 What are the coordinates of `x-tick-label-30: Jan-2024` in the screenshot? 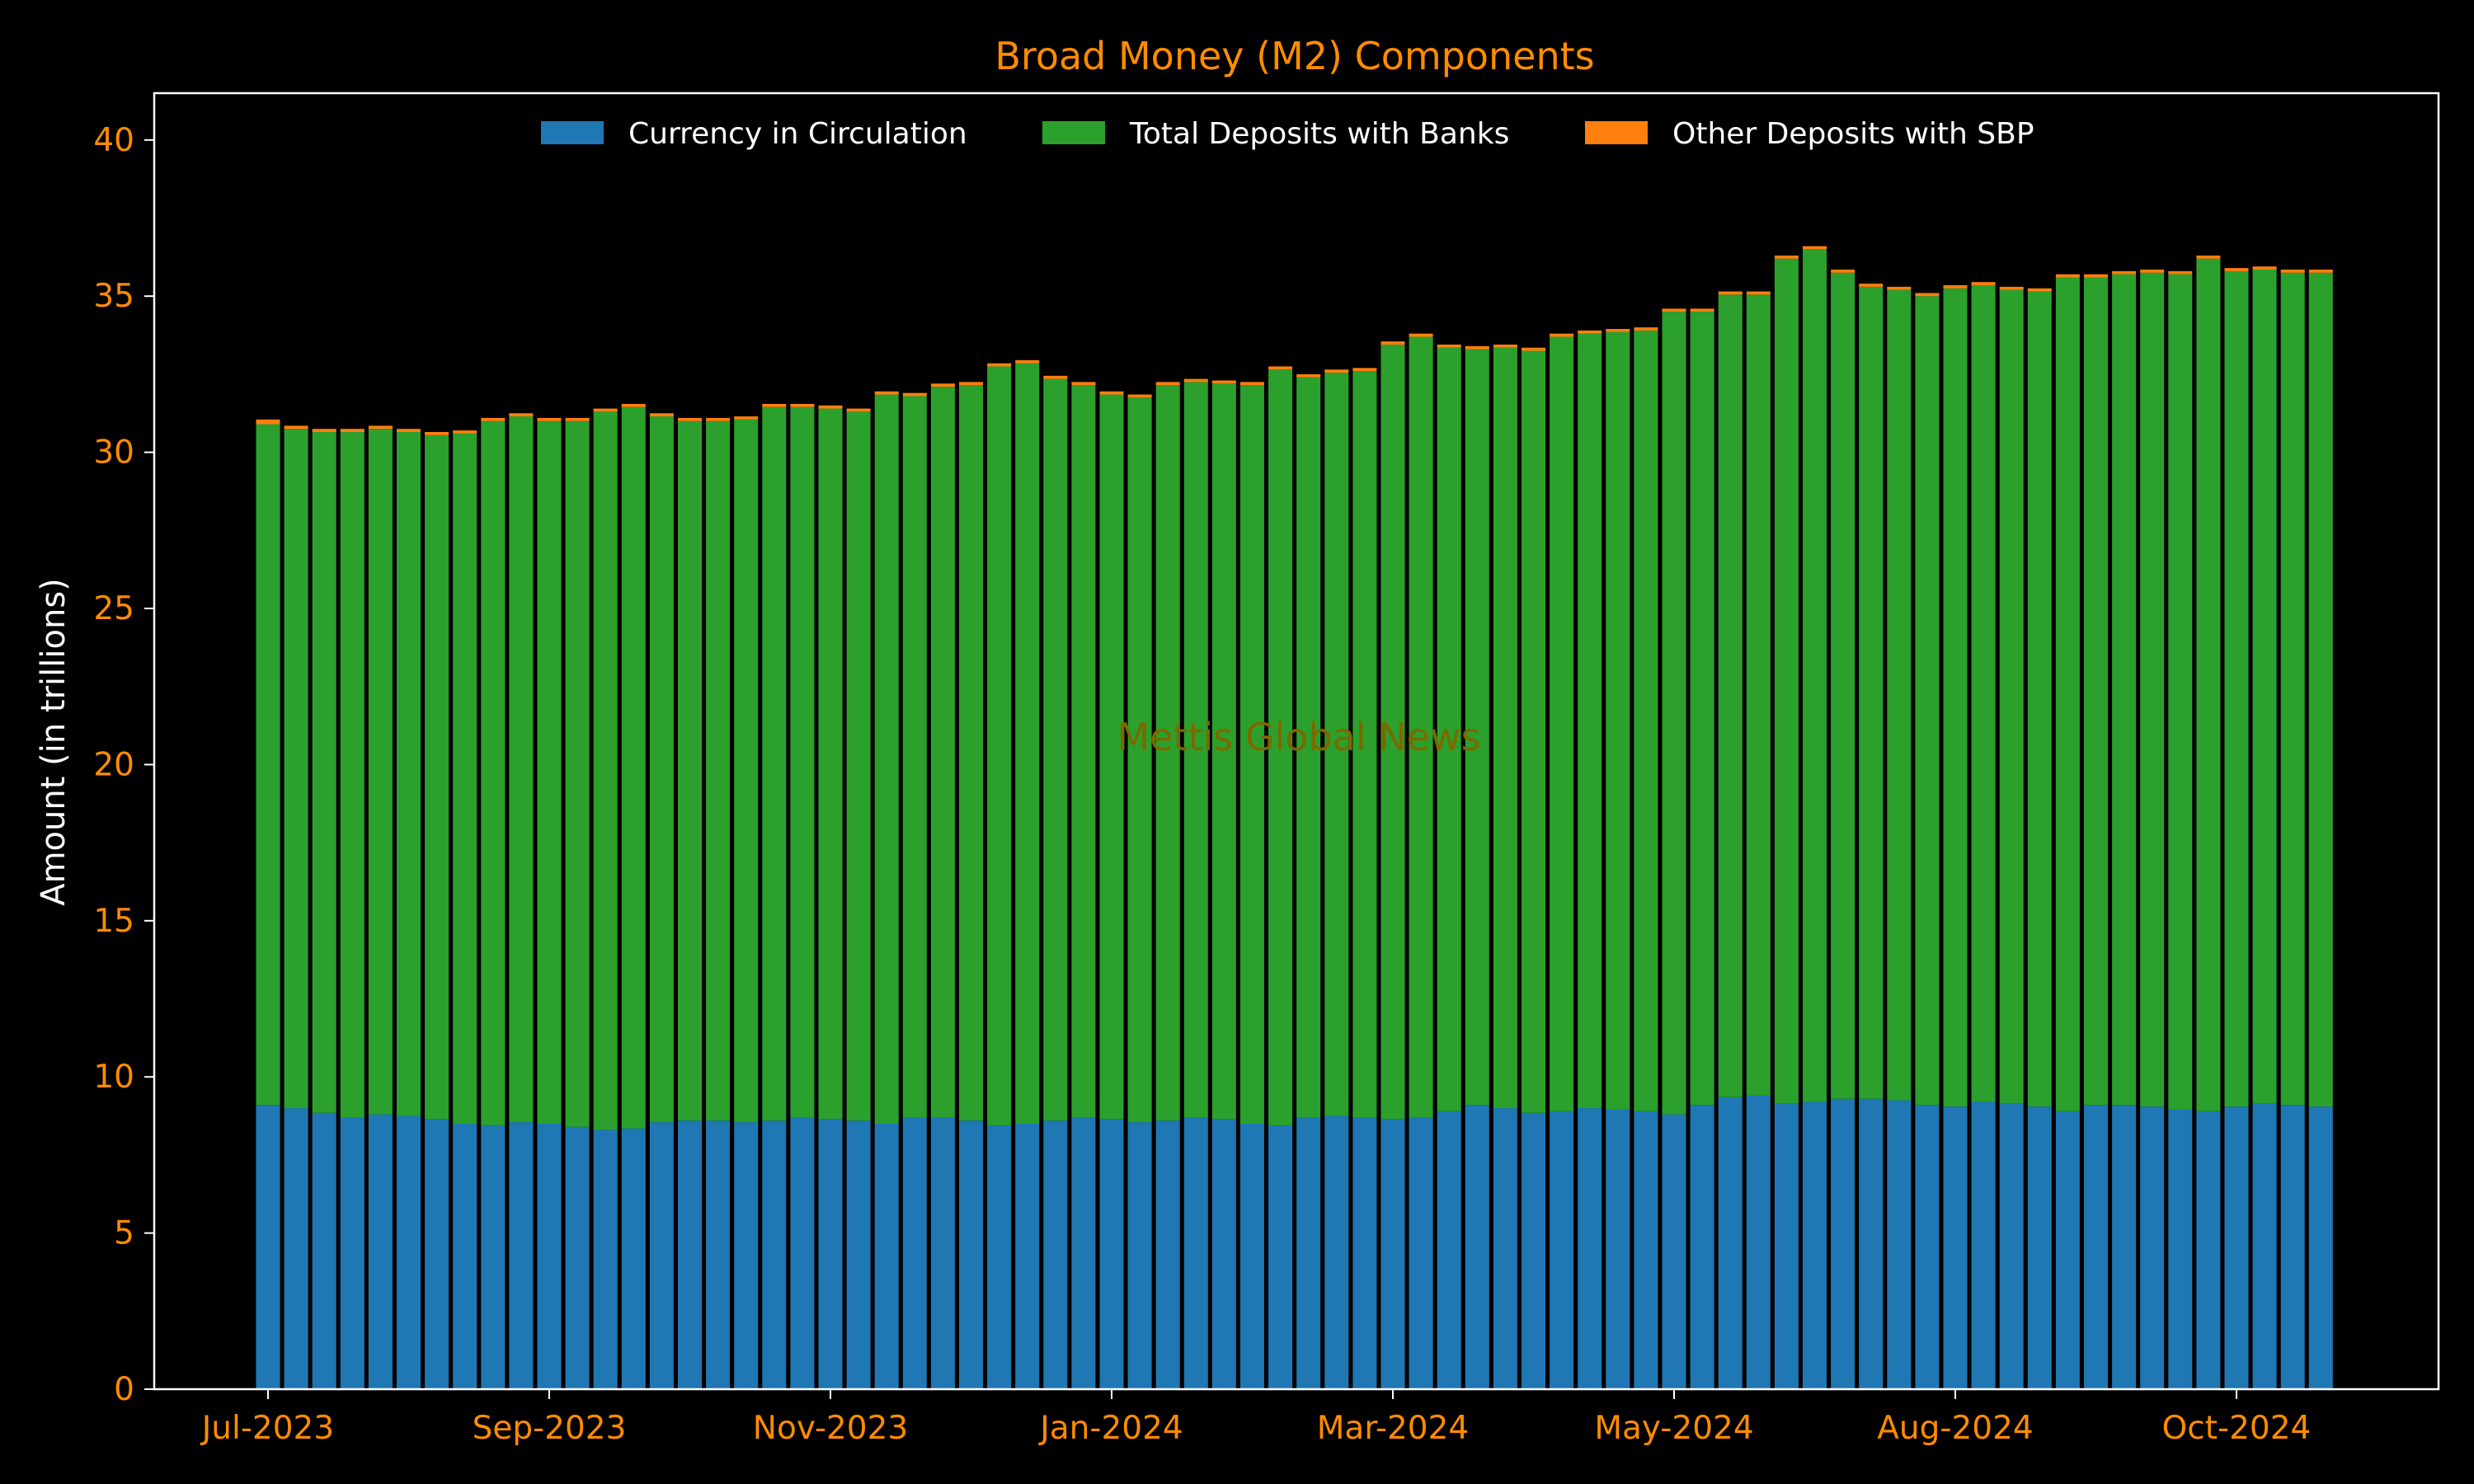 It's located at (1110, 1428).